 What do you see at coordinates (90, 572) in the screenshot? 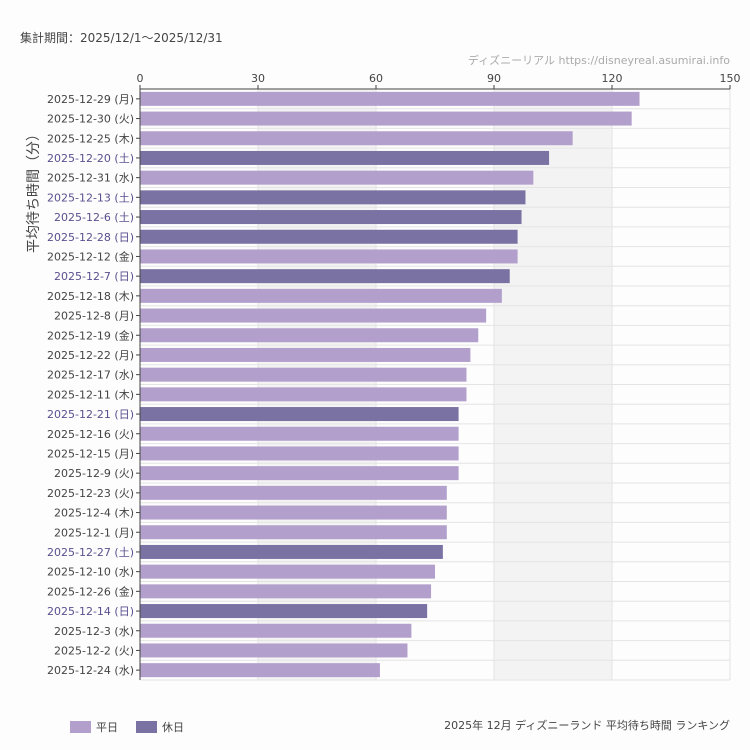
I see `y-tick-label: 2025-12-10 (水)` at bounding box center [90, 572].